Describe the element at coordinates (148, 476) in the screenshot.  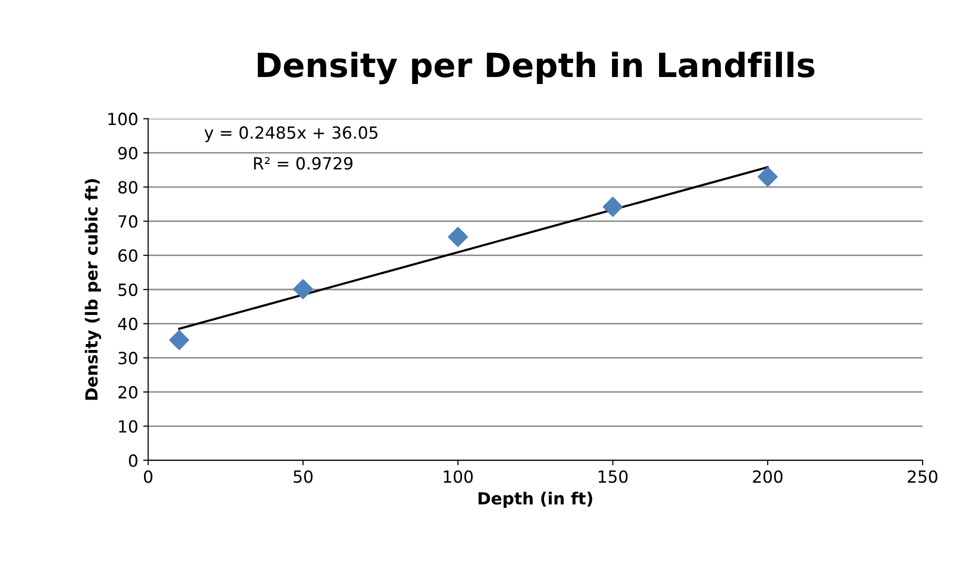
I see `x-tick-label: 0` at that location.